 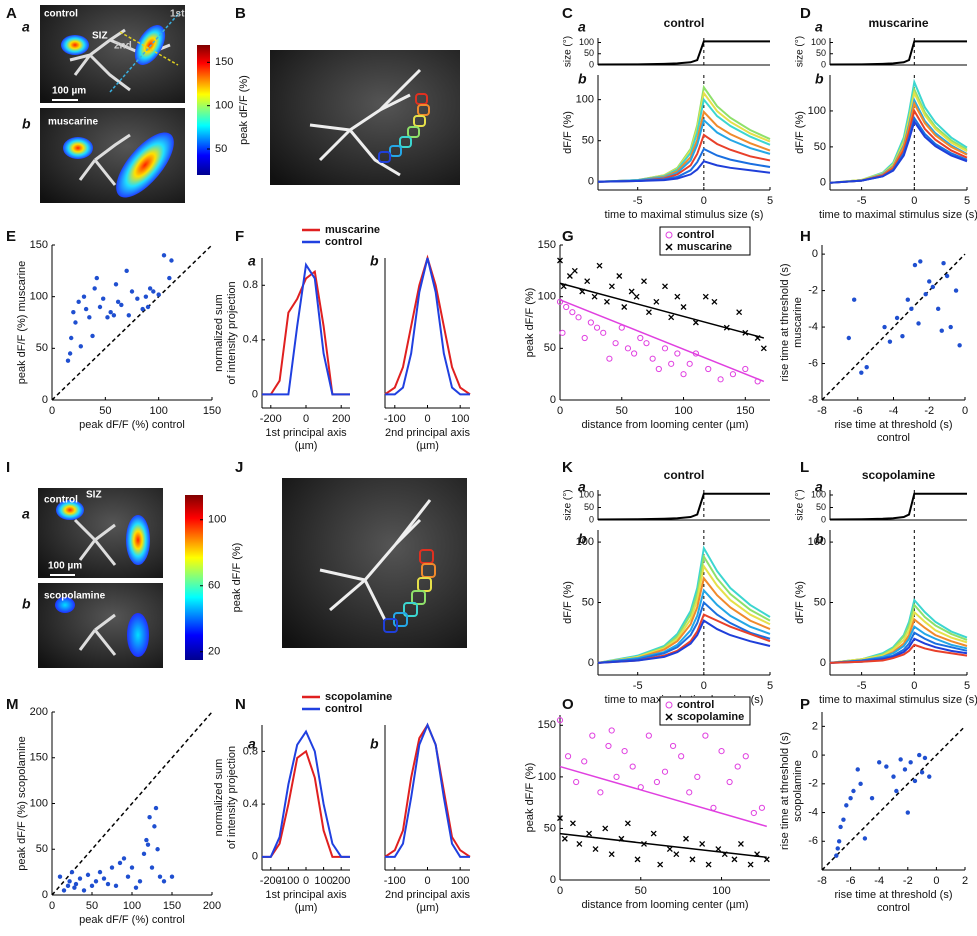 I want to click on panel-letter: D, so click(x=805, y=13).